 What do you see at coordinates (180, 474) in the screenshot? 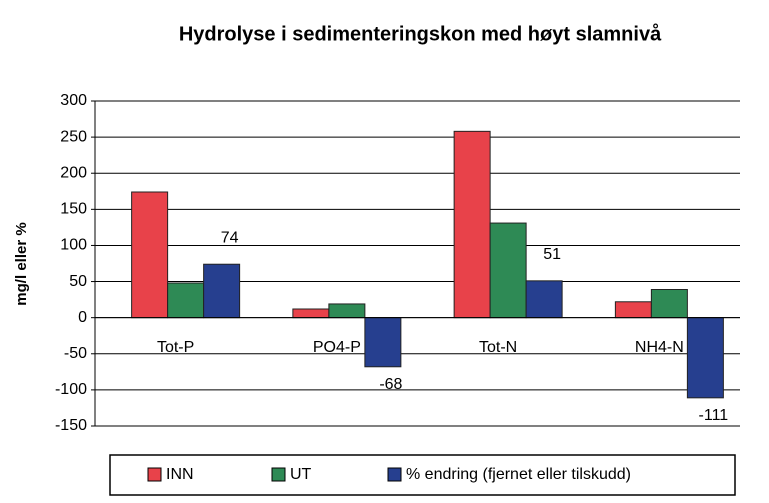
I see `legend-label: INN` at bounding box center [180, 474].